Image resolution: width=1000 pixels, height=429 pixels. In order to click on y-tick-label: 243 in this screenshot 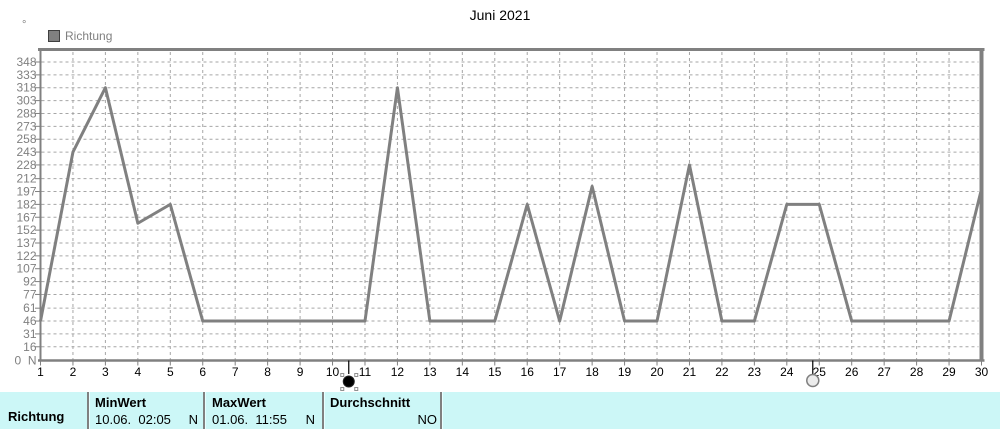, I will do `click(26, 152)`.